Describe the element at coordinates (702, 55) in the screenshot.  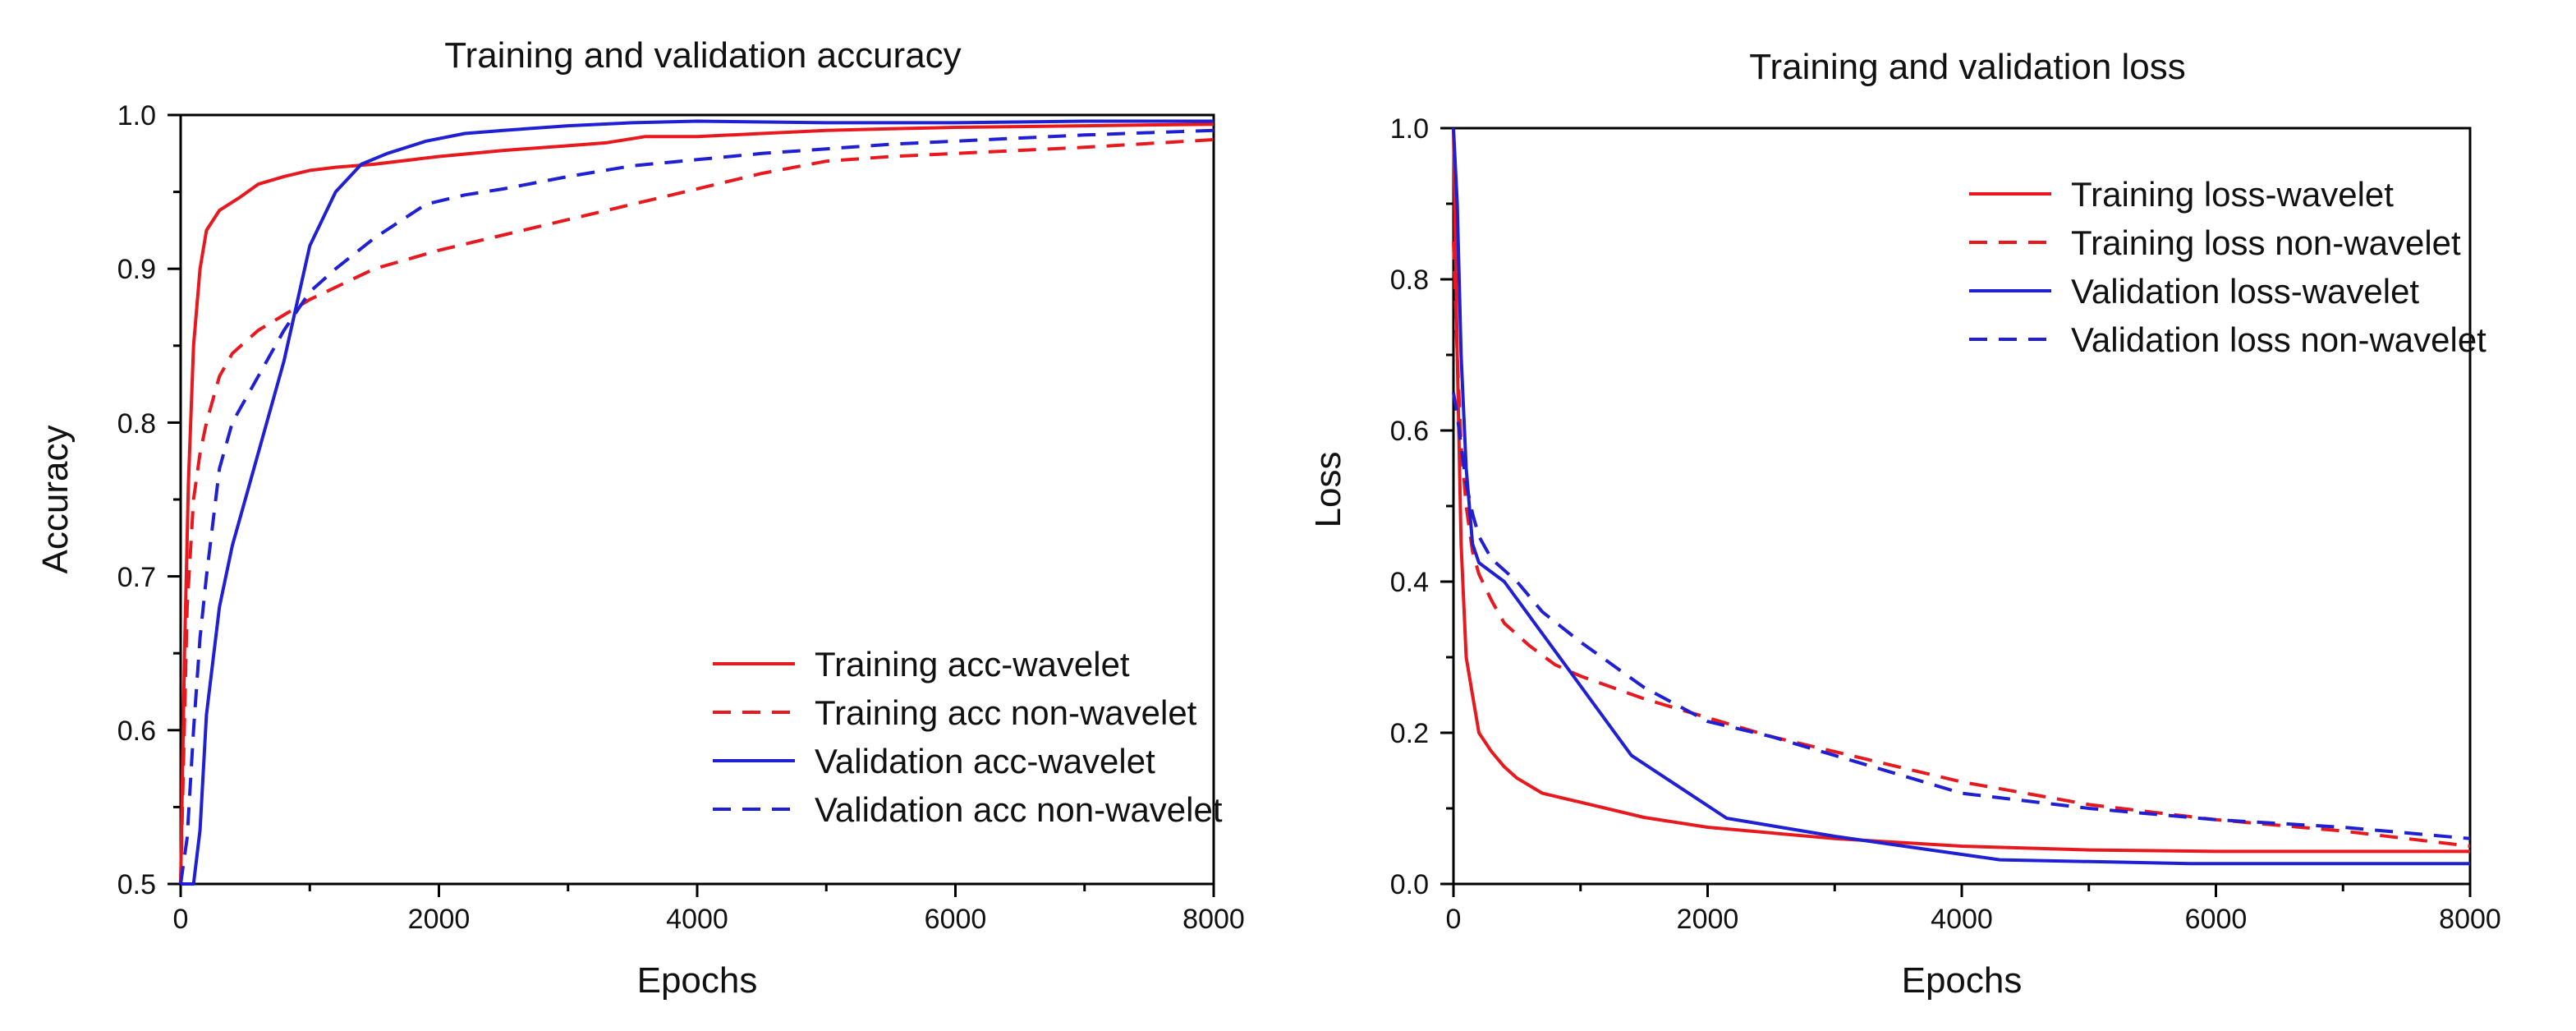
I see `accuracy-chart-title: Training and validation accuracy` at that location.